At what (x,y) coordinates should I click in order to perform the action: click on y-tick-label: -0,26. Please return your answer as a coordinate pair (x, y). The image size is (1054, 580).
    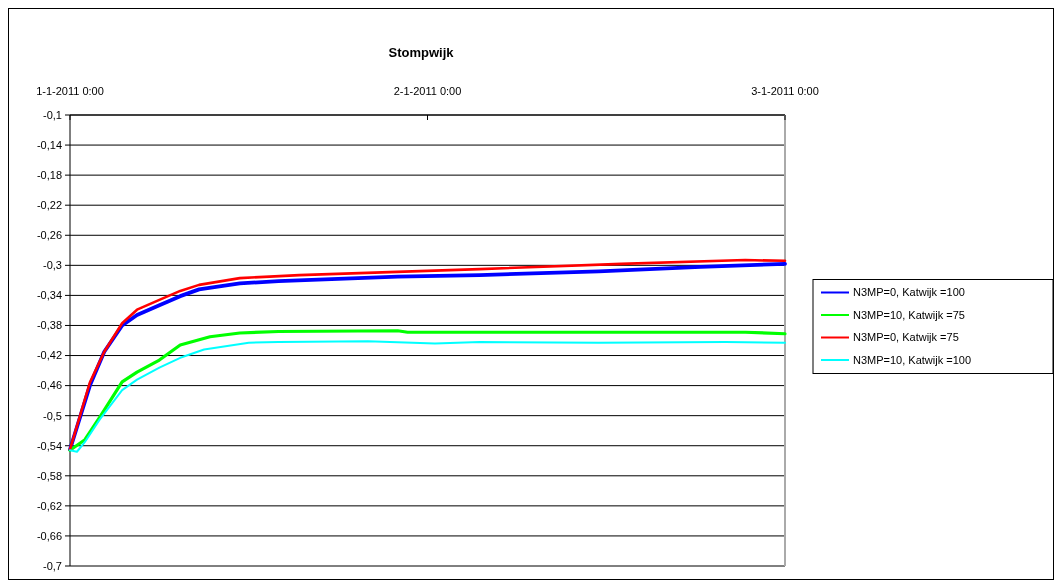
    Looking at the image, I should click on (49, 235).